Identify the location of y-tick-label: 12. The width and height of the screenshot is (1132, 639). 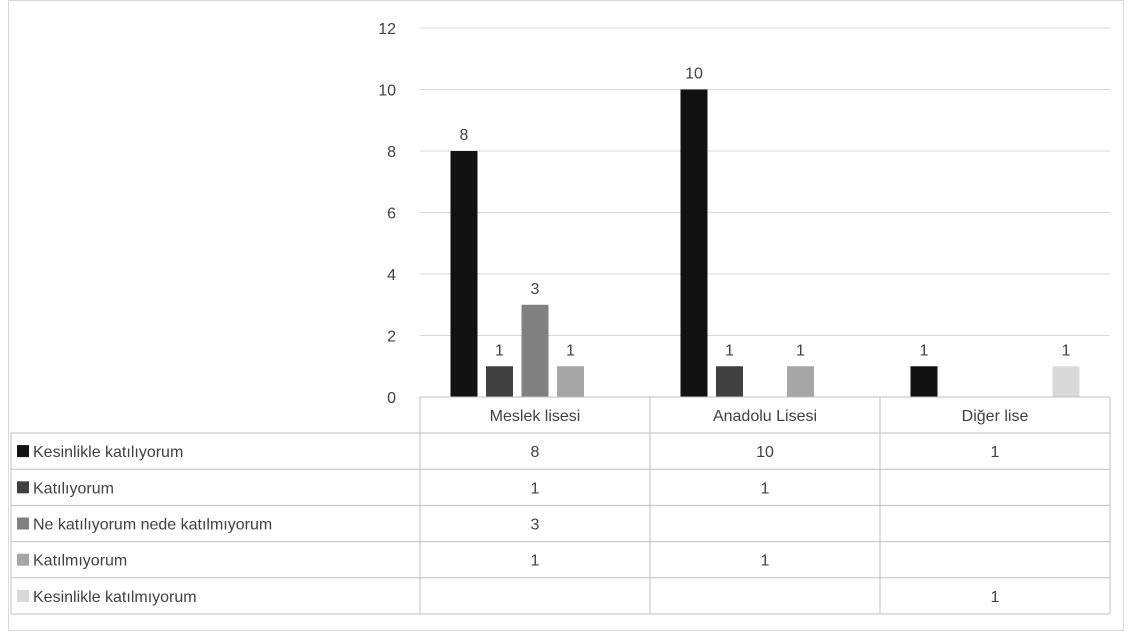
(387, 29).